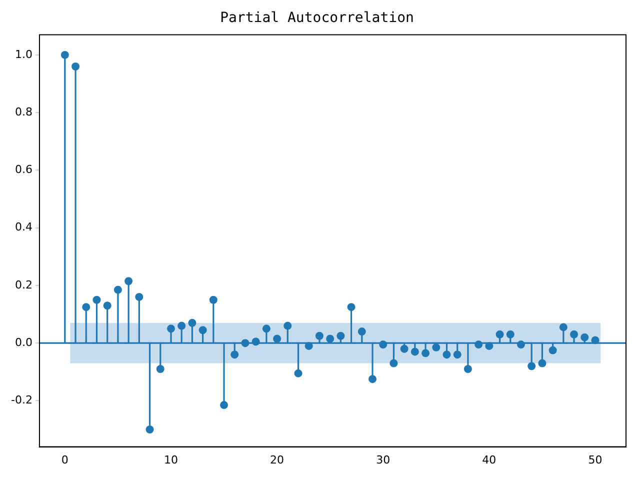 Image resolution: width=640 pixels, height=480 pixels. What do you see at coordinates (21, 400) in the screenshot?
I see `y-tick-label: -0.2` at bounding box center [21, 400].